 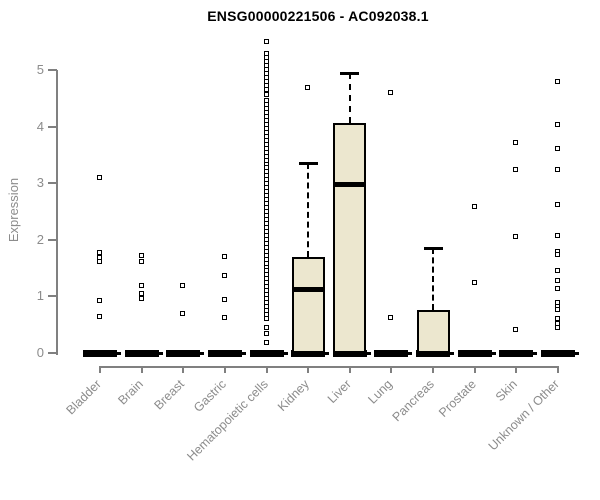 What do you see at coordinates (40, 239) in the screenshot?
I see `y-tick-label: 2` at bounding box center [40, 239].